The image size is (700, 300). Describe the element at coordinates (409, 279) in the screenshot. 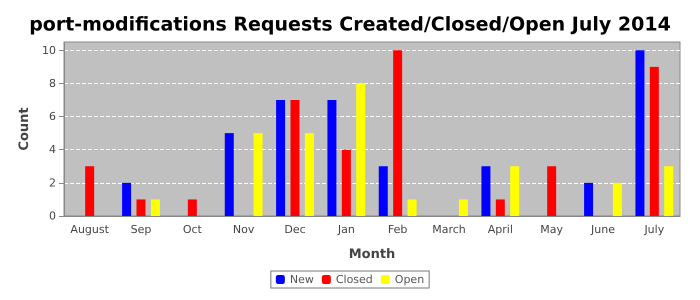

I see `legend-label: Open` at that location.